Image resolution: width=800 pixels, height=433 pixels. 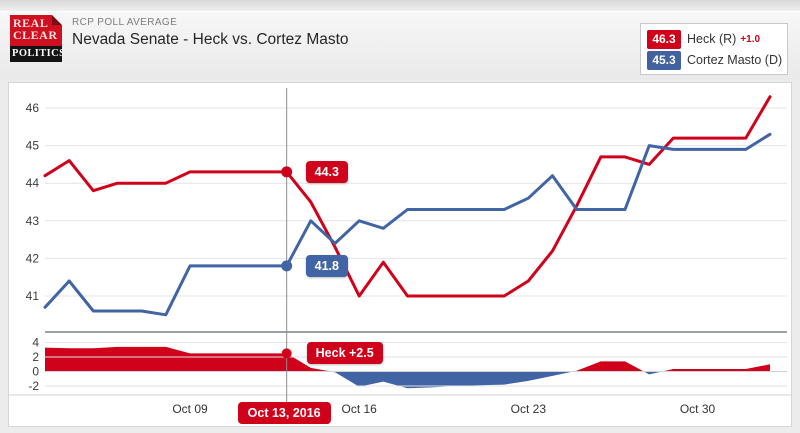 I want to click on legend-entry-cortez-masto: 45.3 Cortez Masto (D), so click(x=715, y=60).